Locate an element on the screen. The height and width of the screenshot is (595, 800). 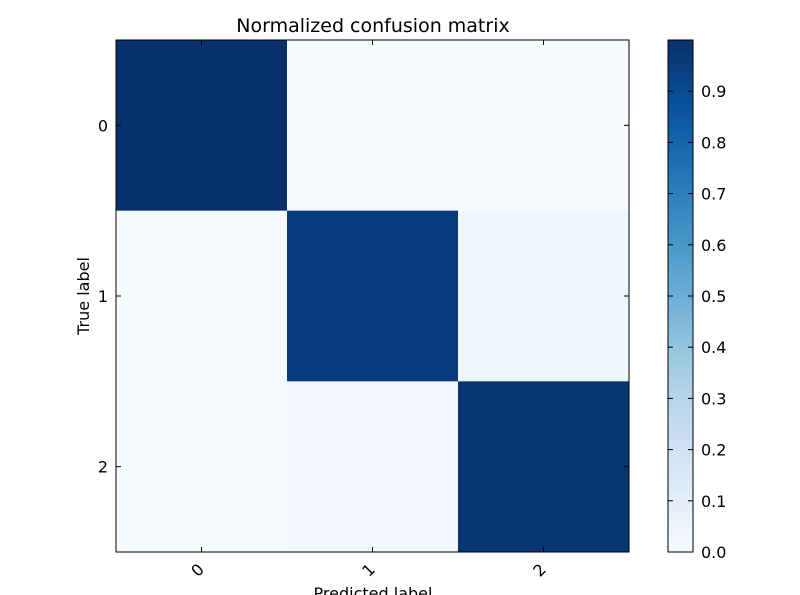
colorbar-tick-label: 0.7 is located at coordinates (713, 194).